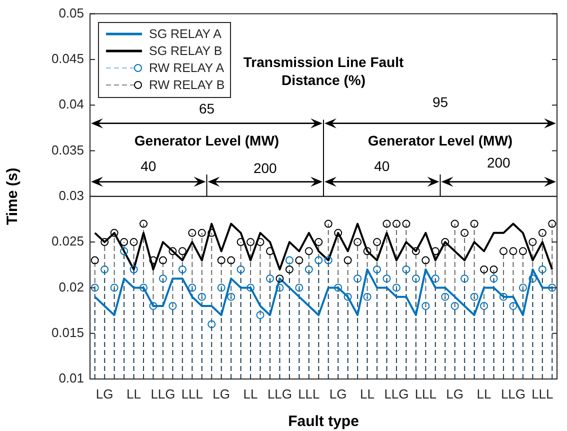 This screenshot has width=567, height=431. What do you see at coordinates (185, 34) in the screenshot?
I see `legend-label: SG RELAY A` at bounding box center [185, 34].